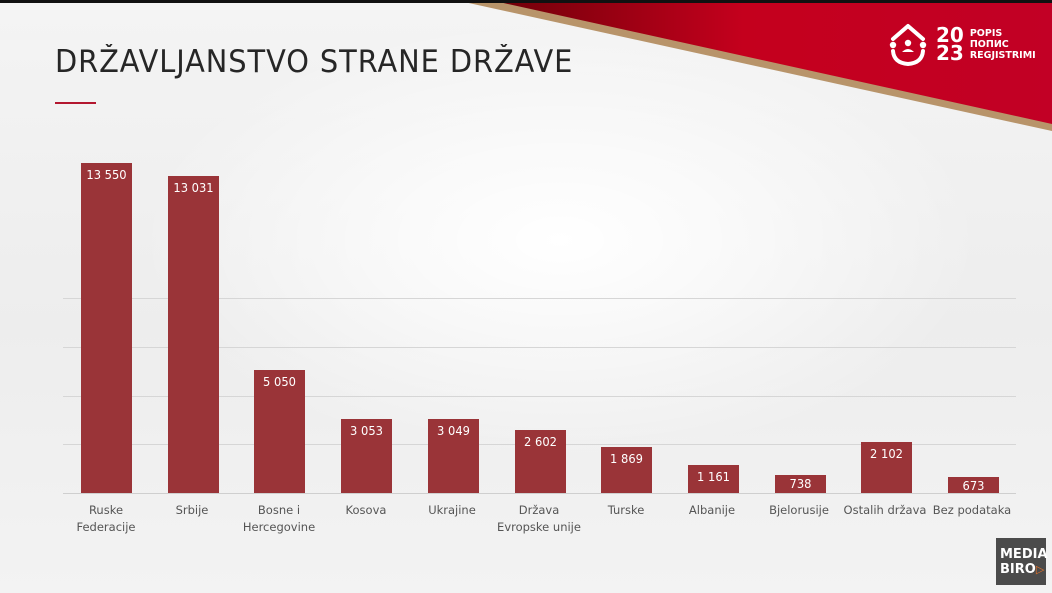 Image resolution: width=1052 pixels, height=593 pixels. Describe the element at coordinates (314, 62) in the screenshot. I see `page-title: DRŽAVLJANSTVO STRANE DRŽAVE` at that location.